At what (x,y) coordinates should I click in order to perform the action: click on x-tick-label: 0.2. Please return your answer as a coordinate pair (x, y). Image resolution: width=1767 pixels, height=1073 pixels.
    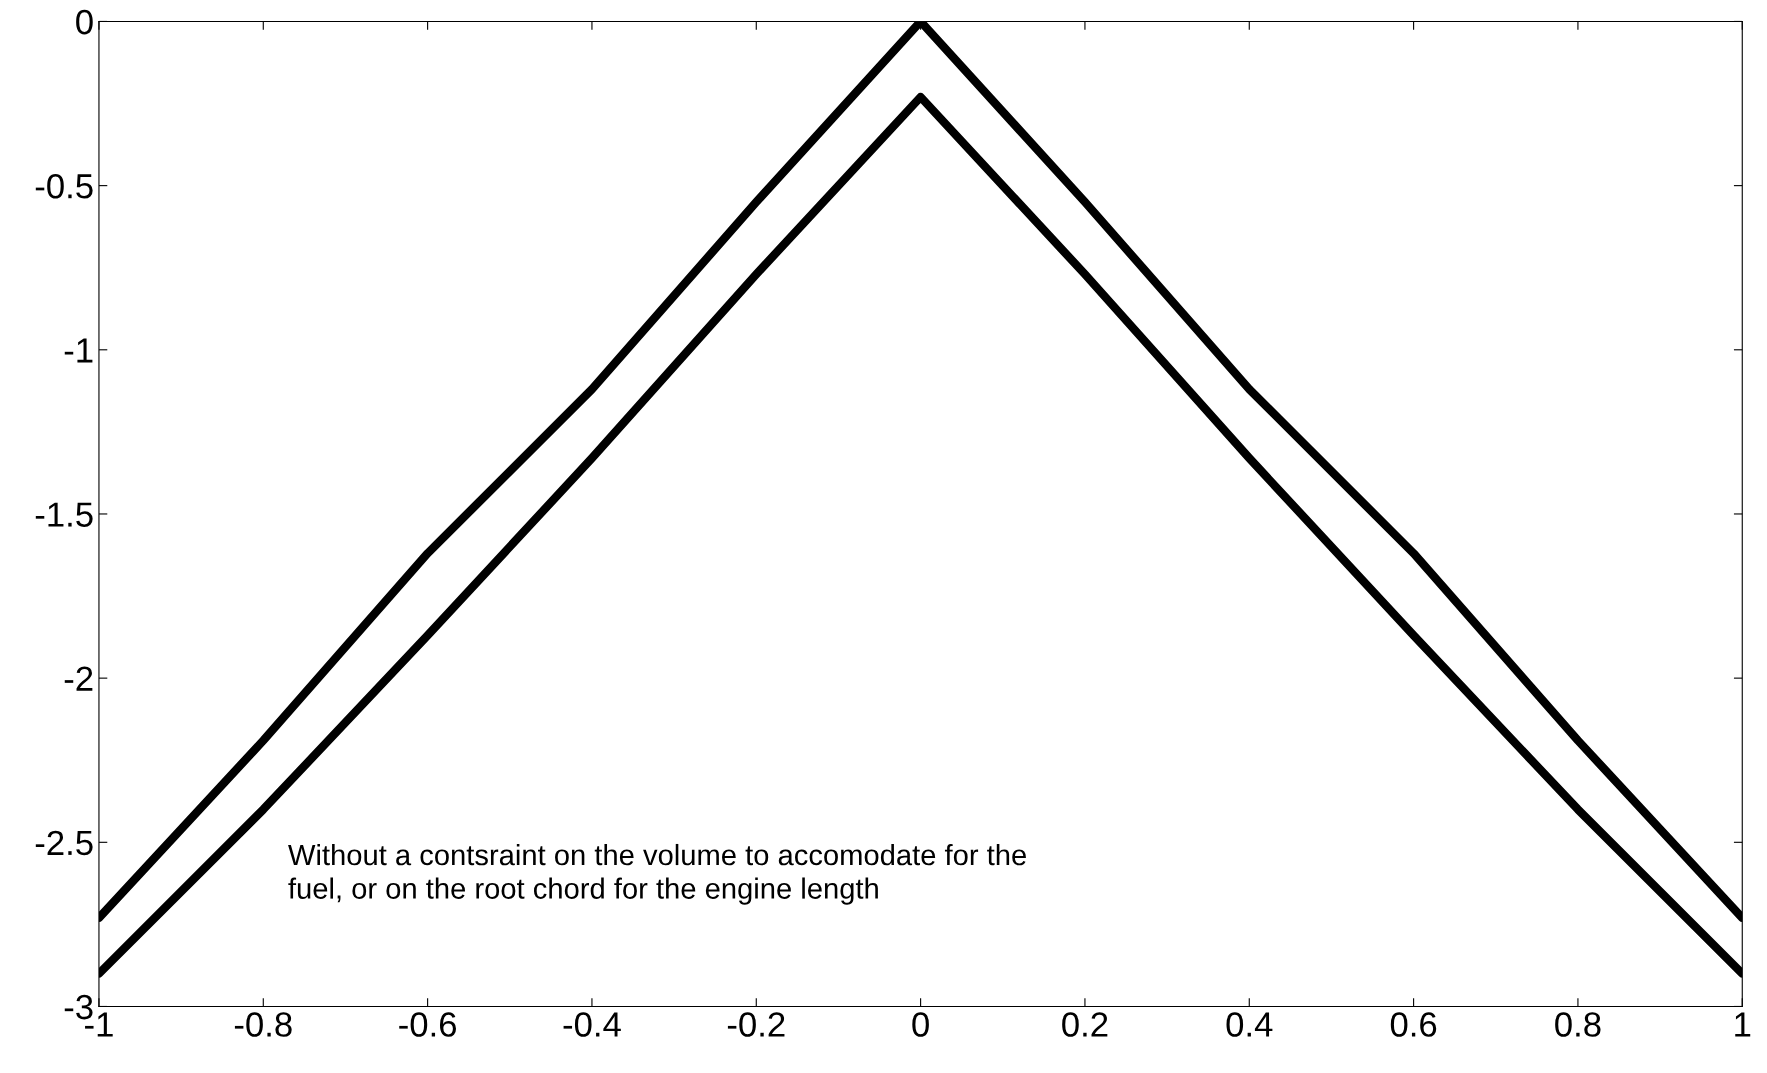
    Looking at the image, I should click on (1085, 1024).